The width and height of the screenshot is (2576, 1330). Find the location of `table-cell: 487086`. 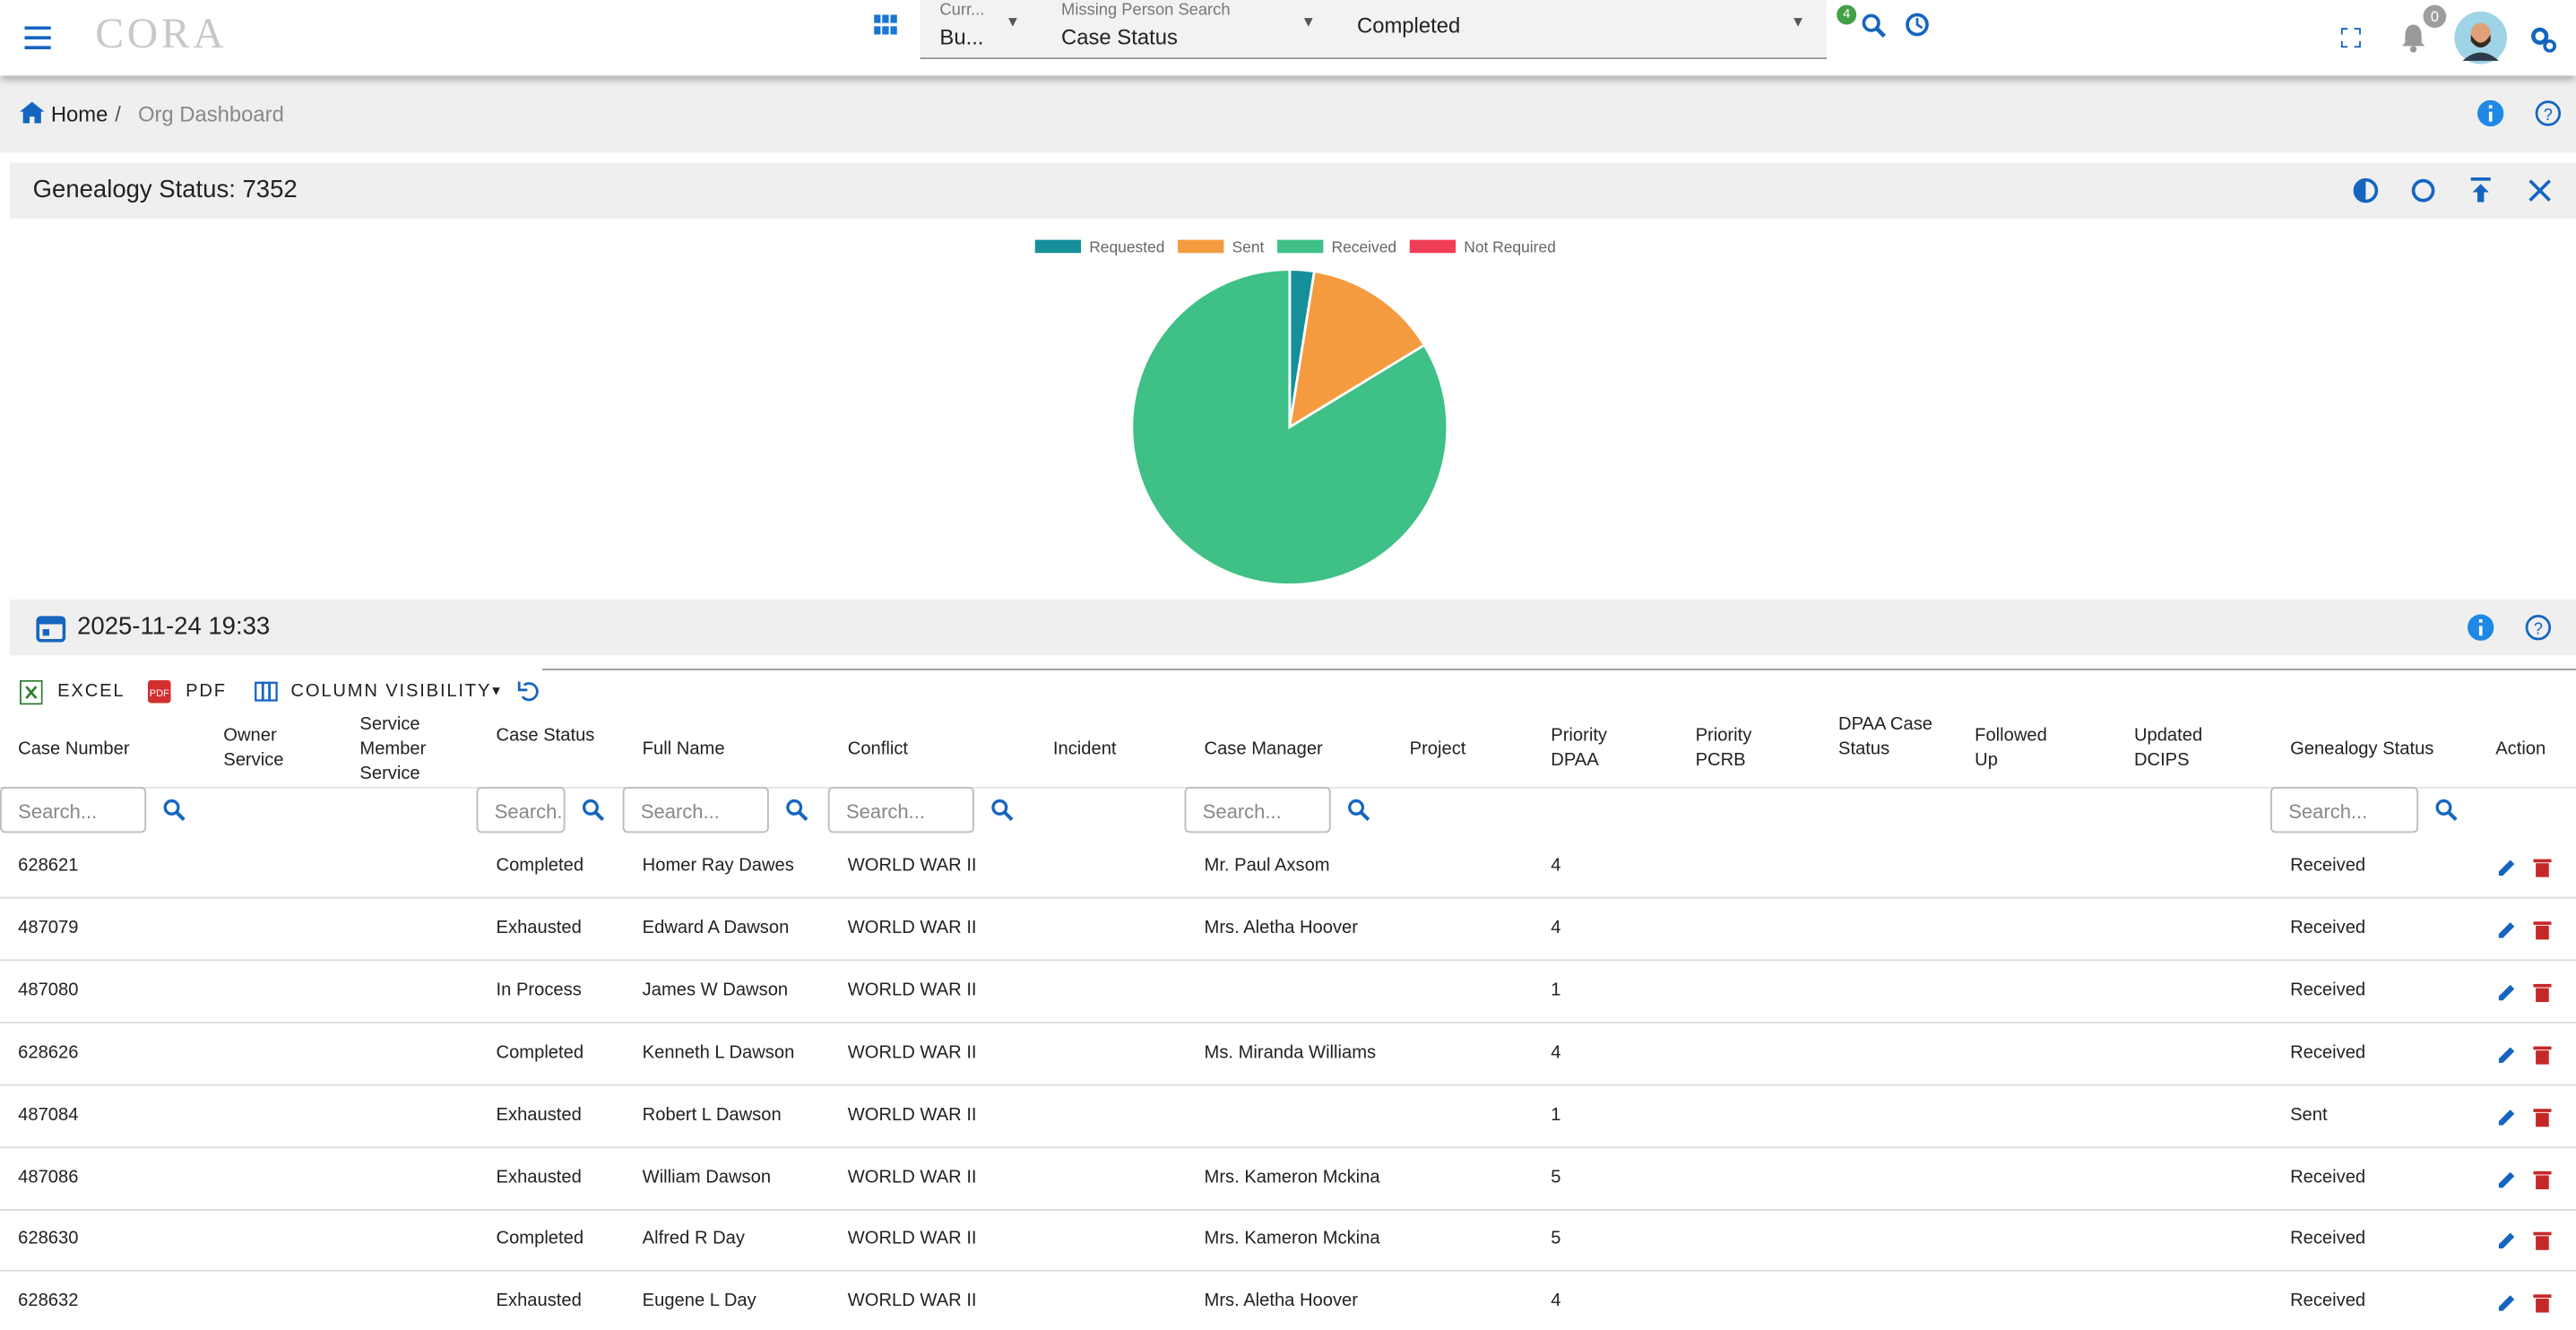

table-cell: 487086 is located at coordinates (48, 1177).